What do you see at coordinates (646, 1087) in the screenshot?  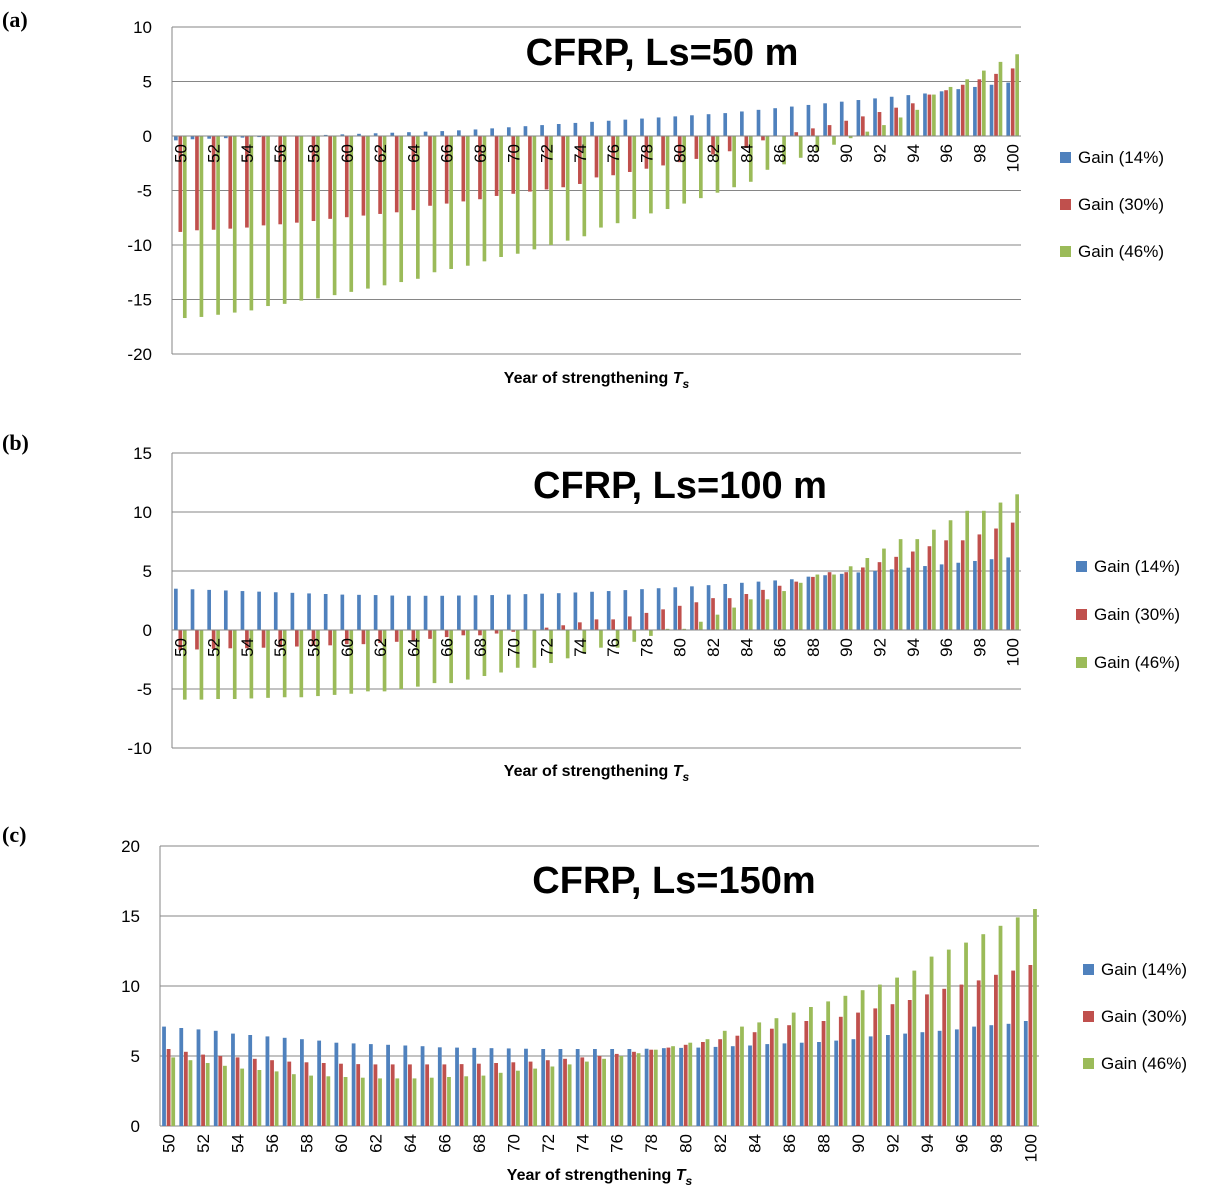 I see `bar-gain-14--78` at bounding box center [646, 1087].